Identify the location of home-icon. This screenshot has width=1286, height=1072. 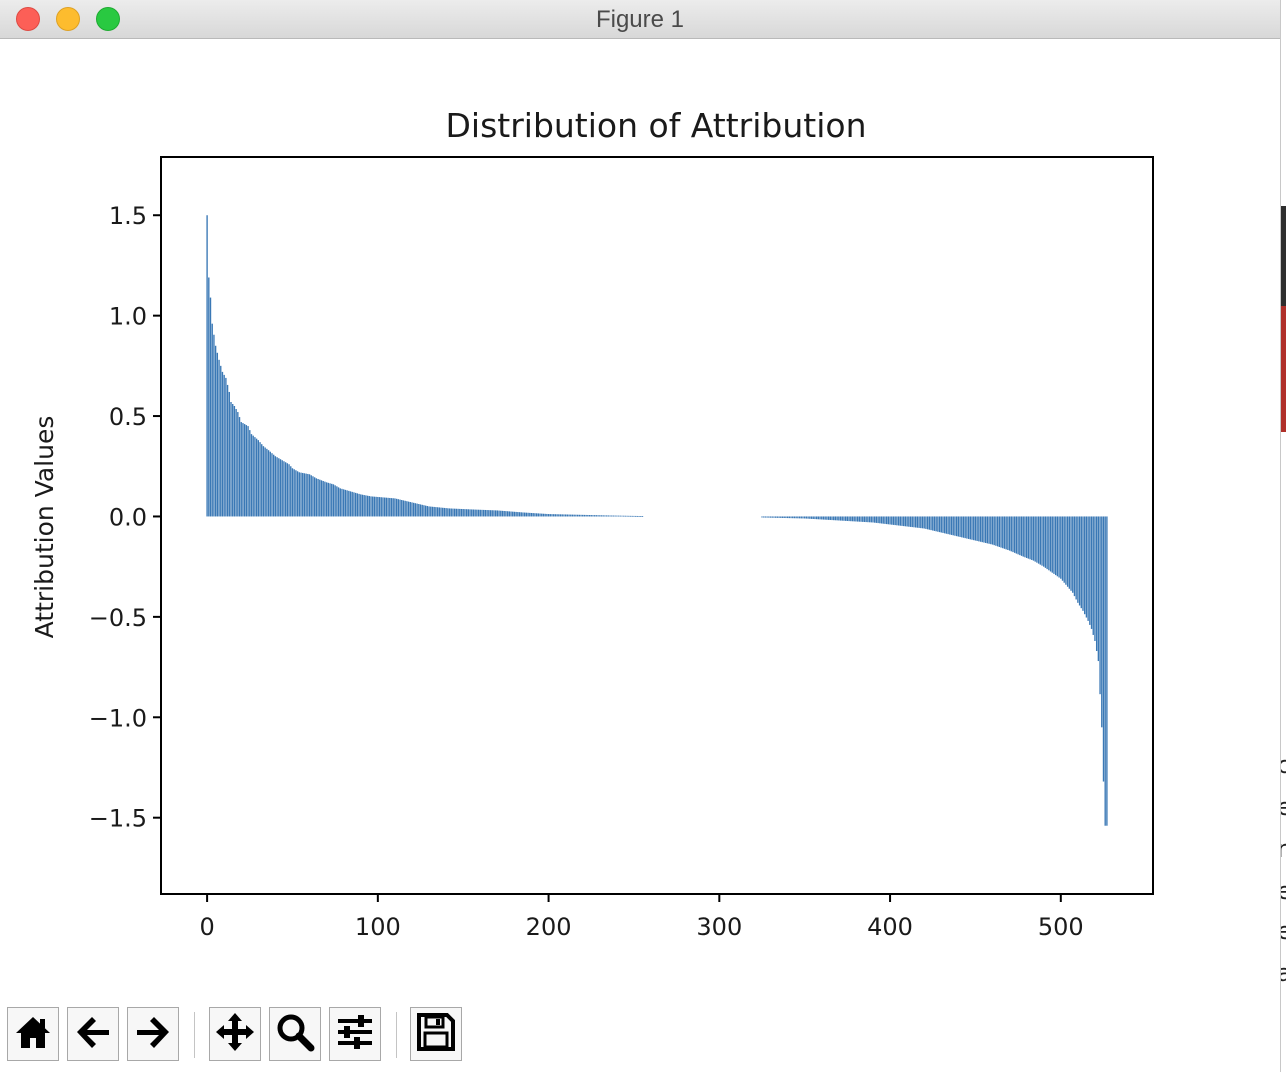
(33, 1034).